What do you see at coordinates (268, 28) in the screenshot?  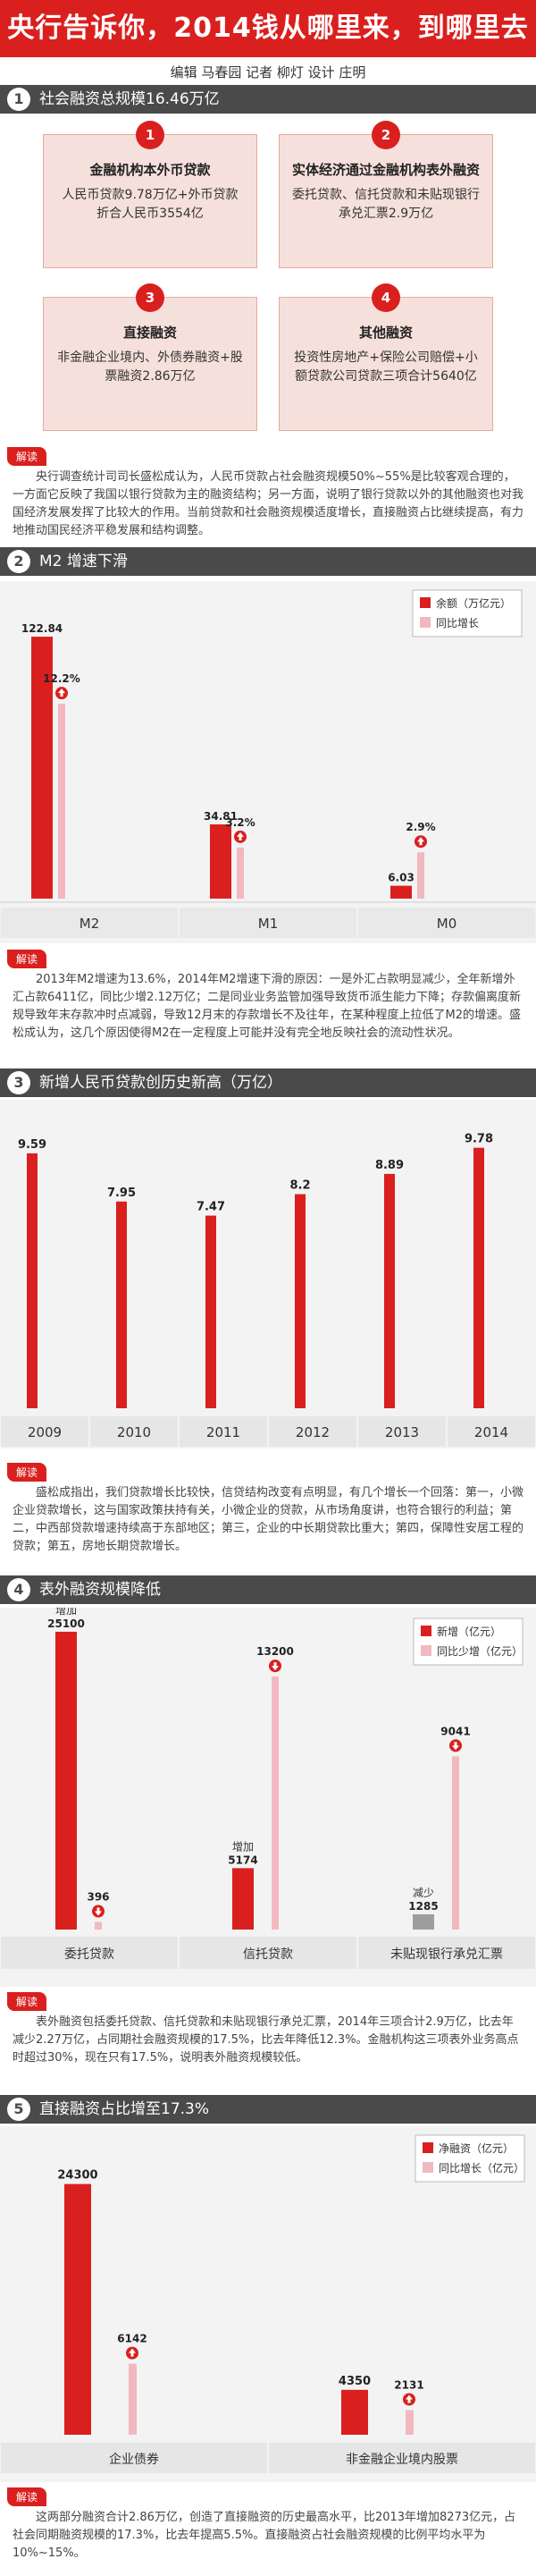 I see `page-title: 央行告诉你，2014钱从哪里来，到哪里去` at bounding box center [268, 28].